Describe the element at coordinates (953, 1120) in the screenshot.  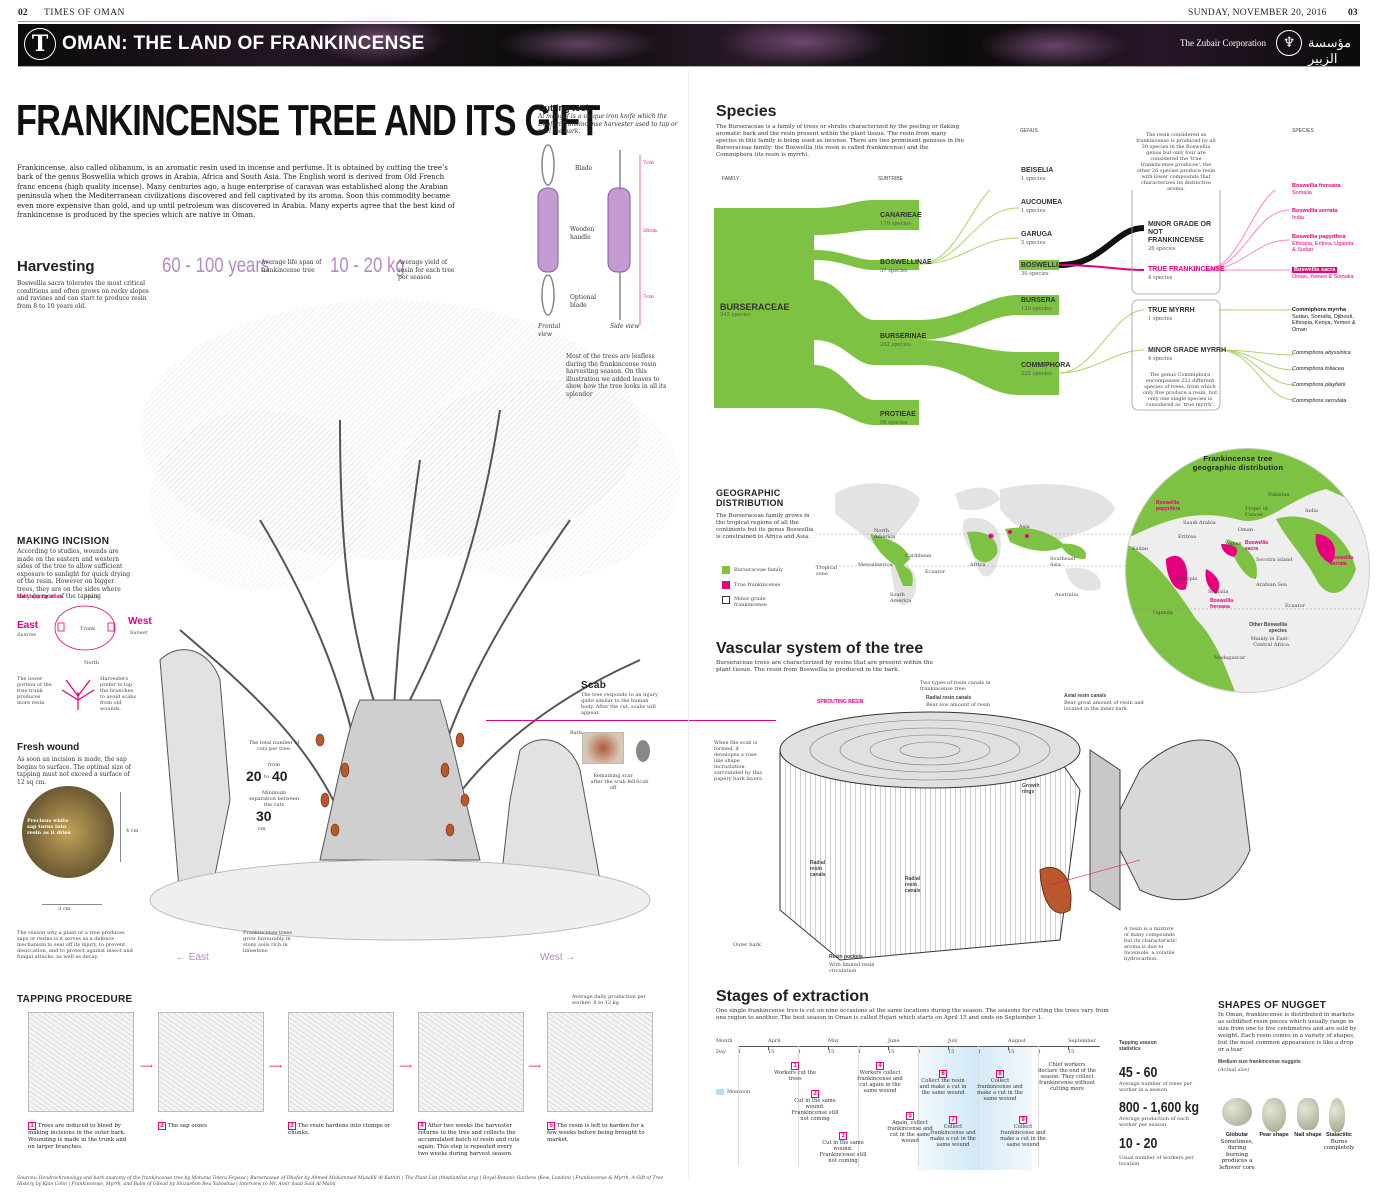
I see `event-number: 7` at that location.